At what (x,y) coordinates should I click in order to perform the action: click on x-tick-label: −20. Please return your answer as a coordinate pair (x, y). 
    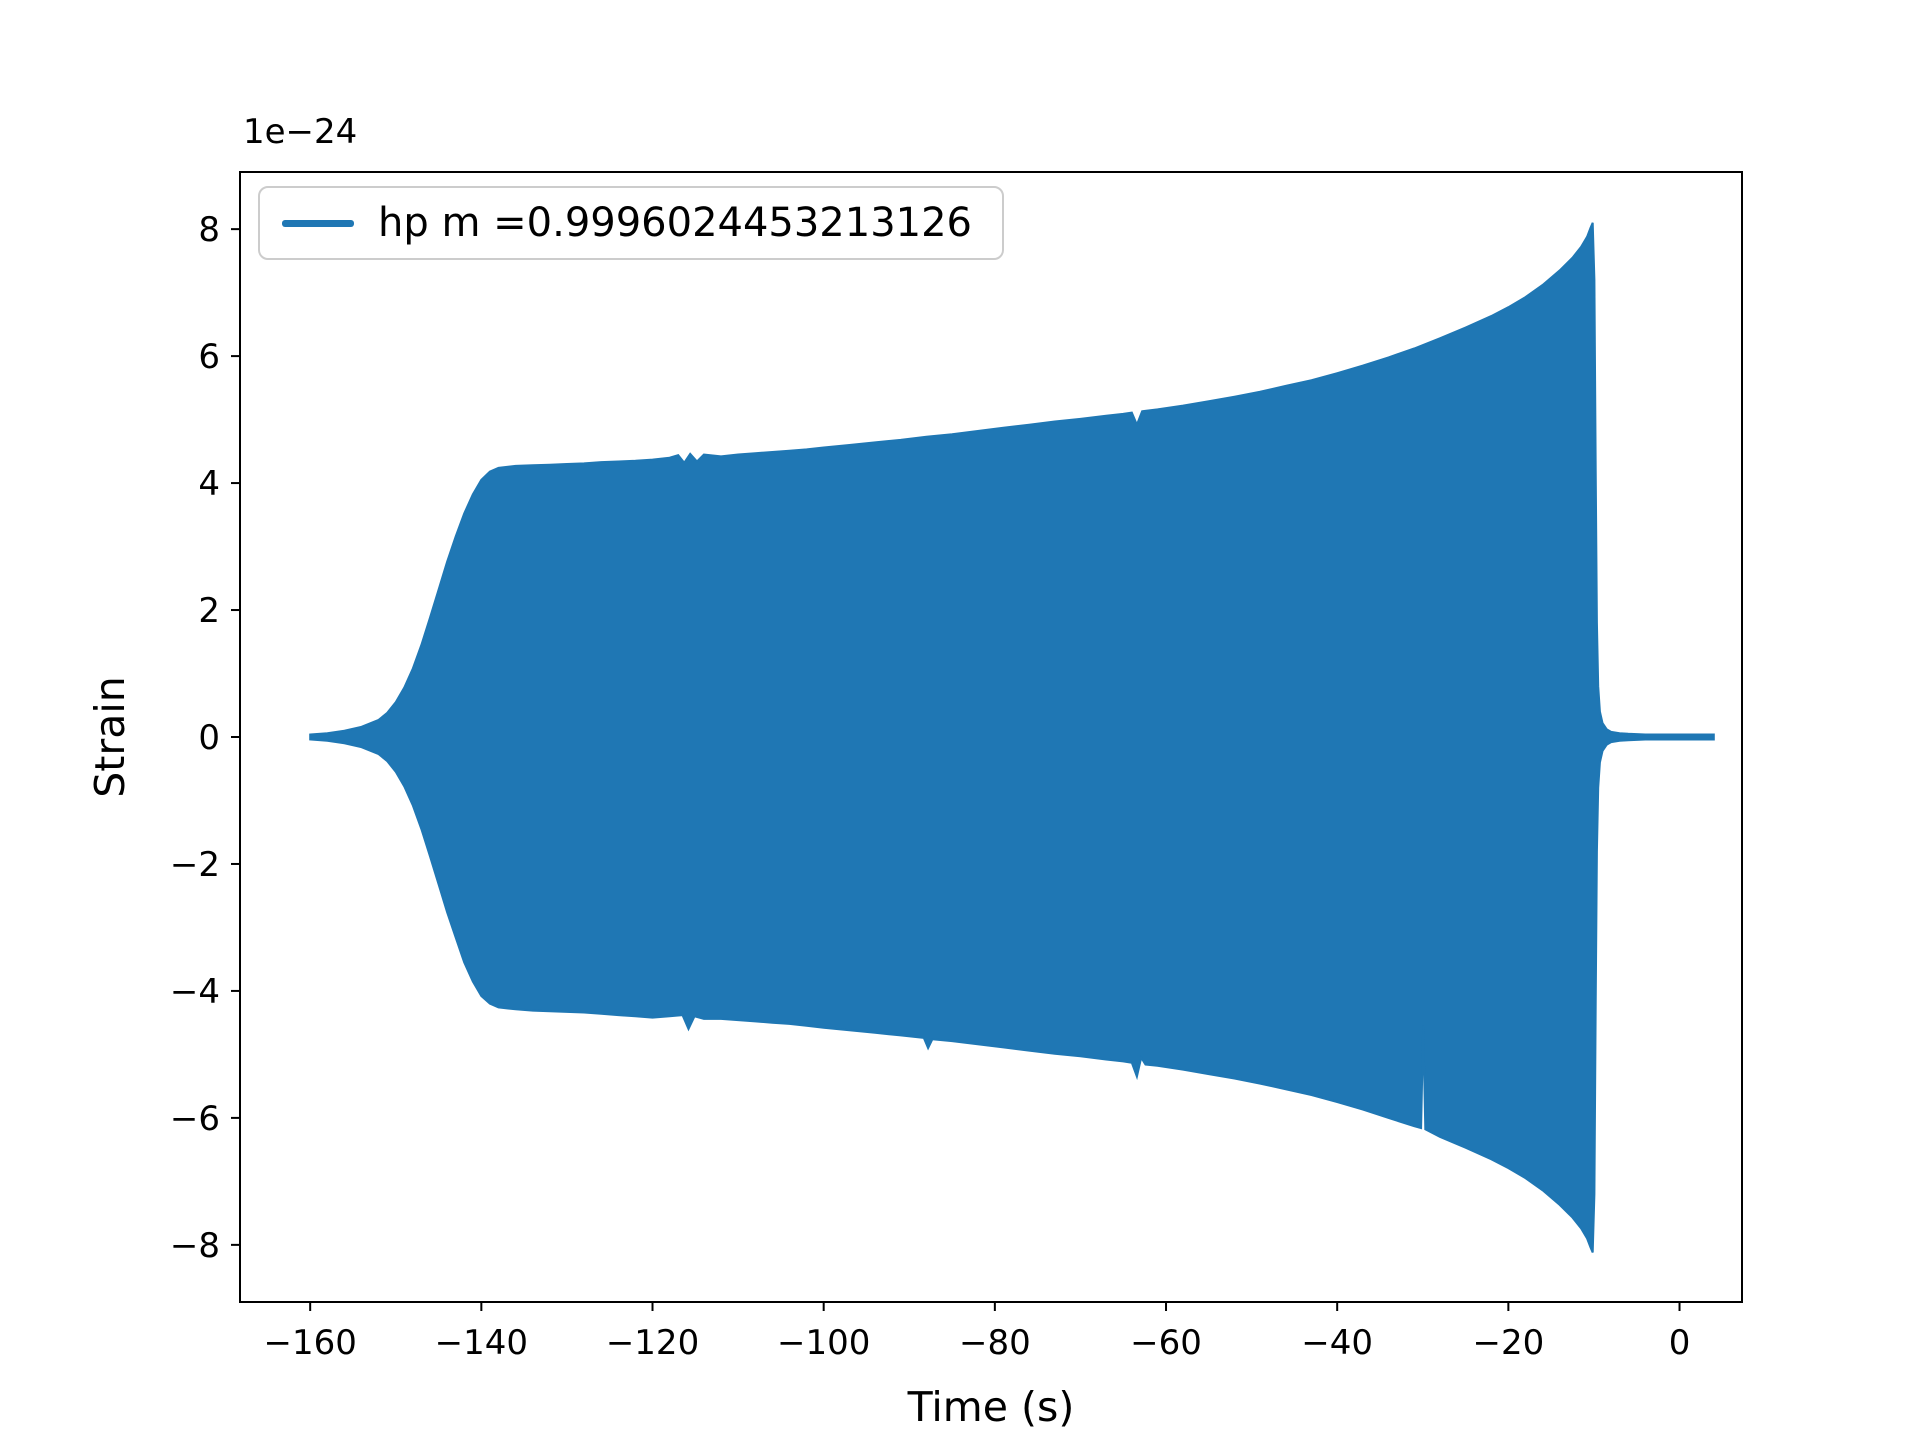
    Looking at the image, I should click on (1508, 1343).